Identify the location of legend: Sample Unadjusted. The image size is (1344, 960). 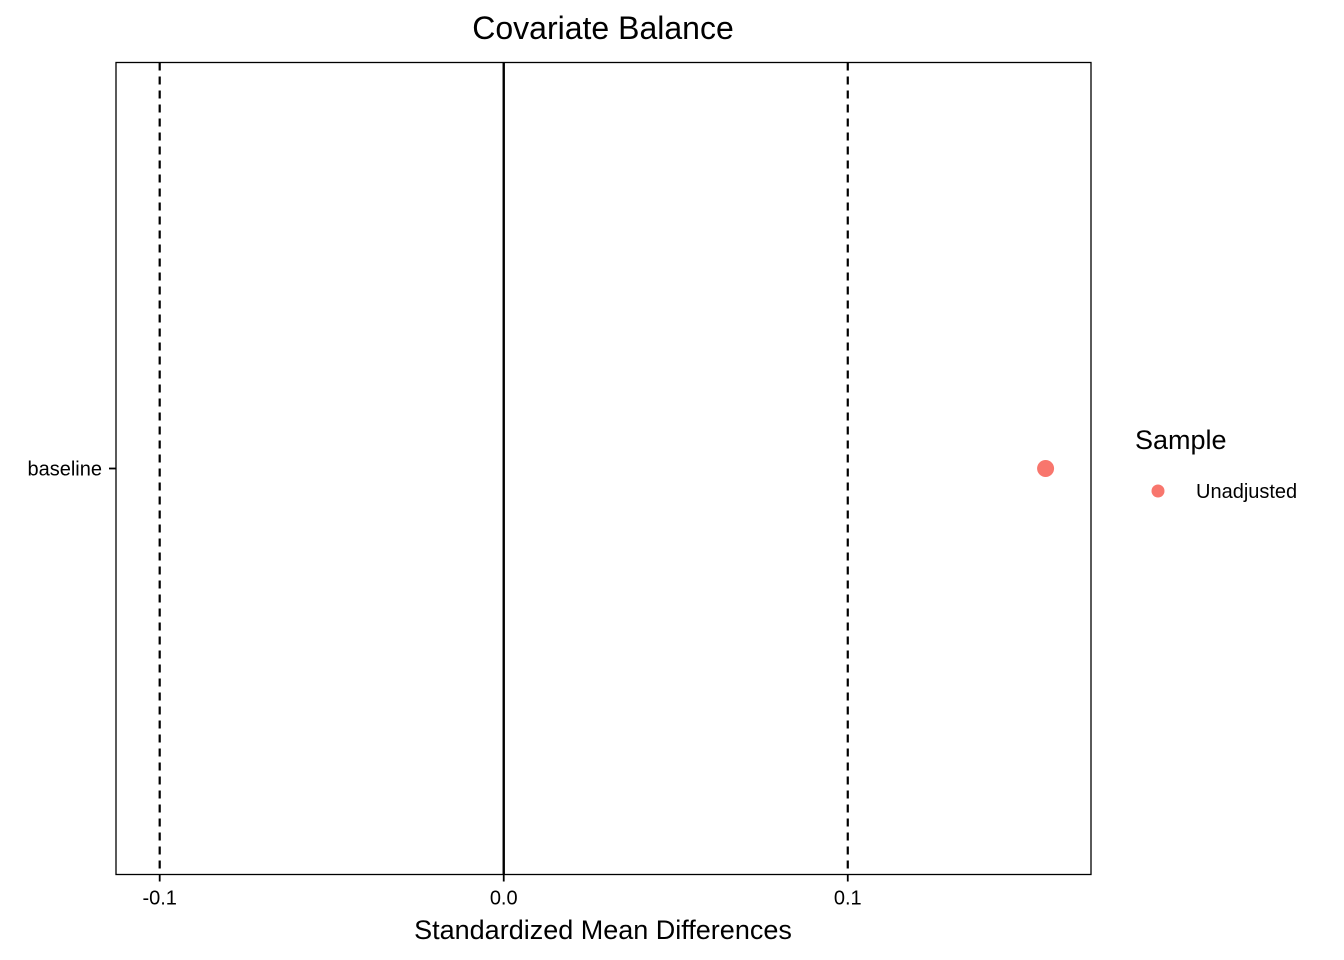
(1216, 464).